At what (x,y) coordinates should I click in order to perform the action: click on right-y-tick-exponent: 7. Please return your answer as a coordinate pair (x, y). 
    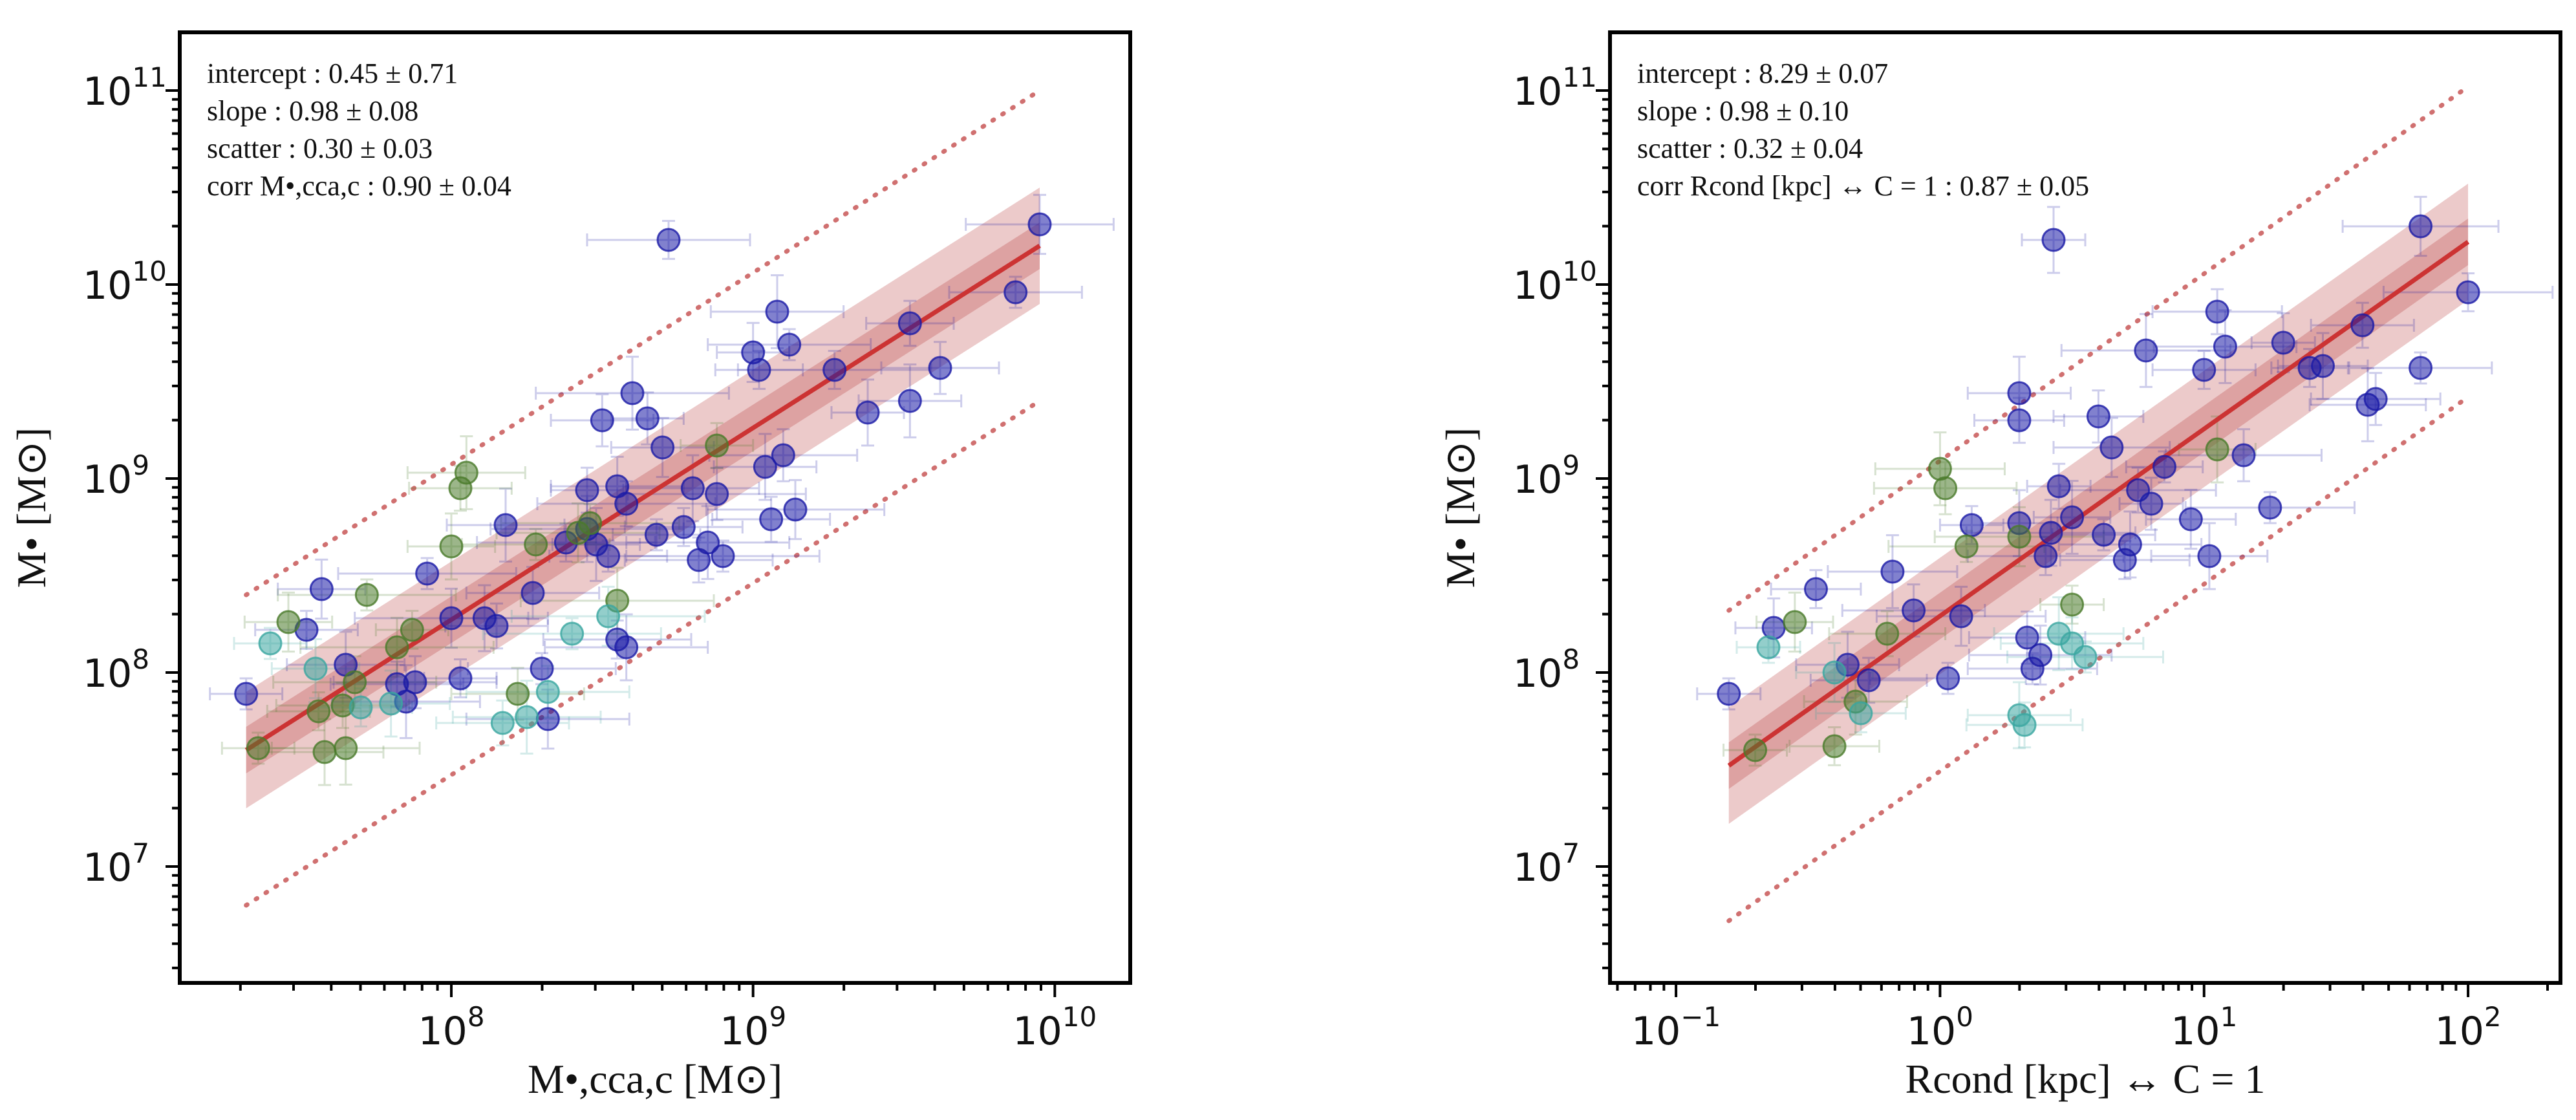
    Looking at the image, I should click on (1571, 853).